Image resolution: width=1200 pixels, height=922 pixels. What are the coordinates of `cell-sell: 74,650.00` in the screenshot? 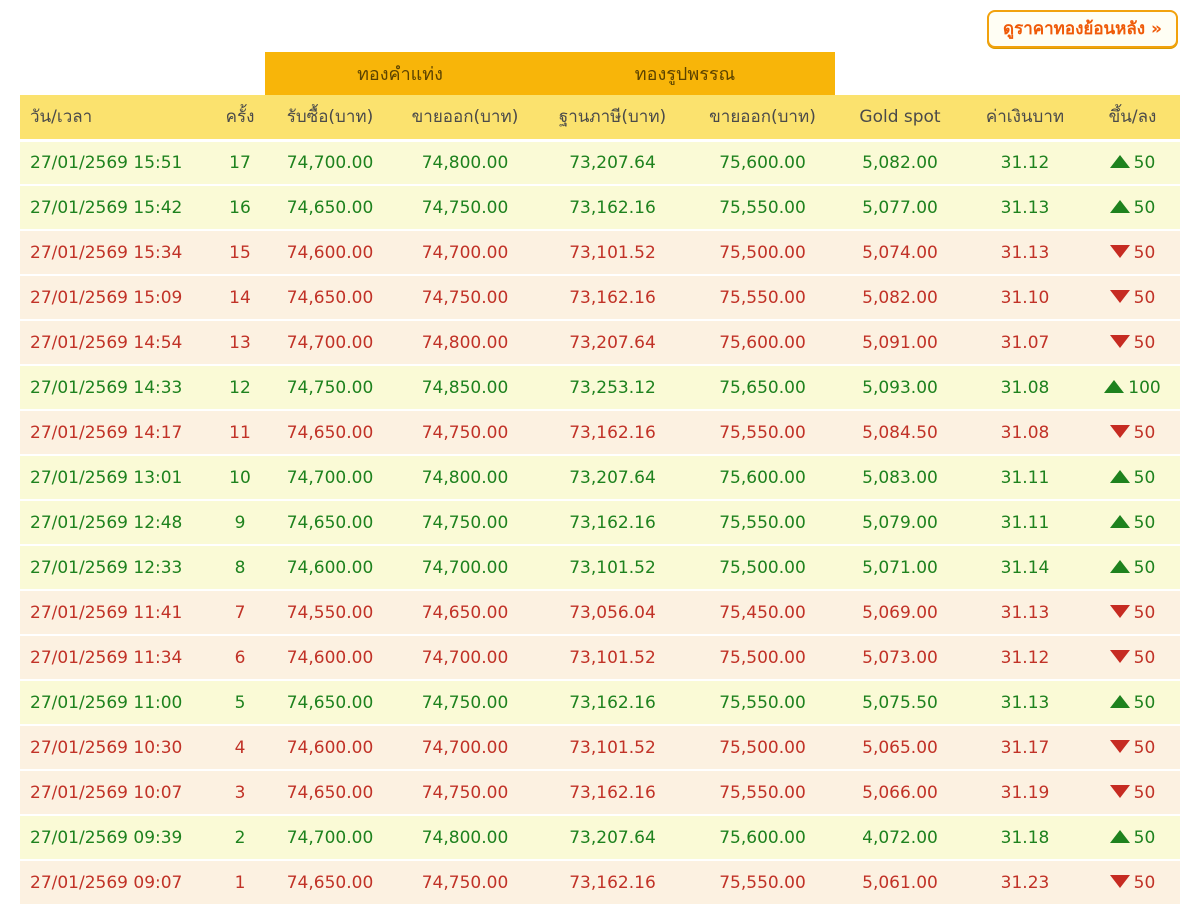 It's located at (465, 613).